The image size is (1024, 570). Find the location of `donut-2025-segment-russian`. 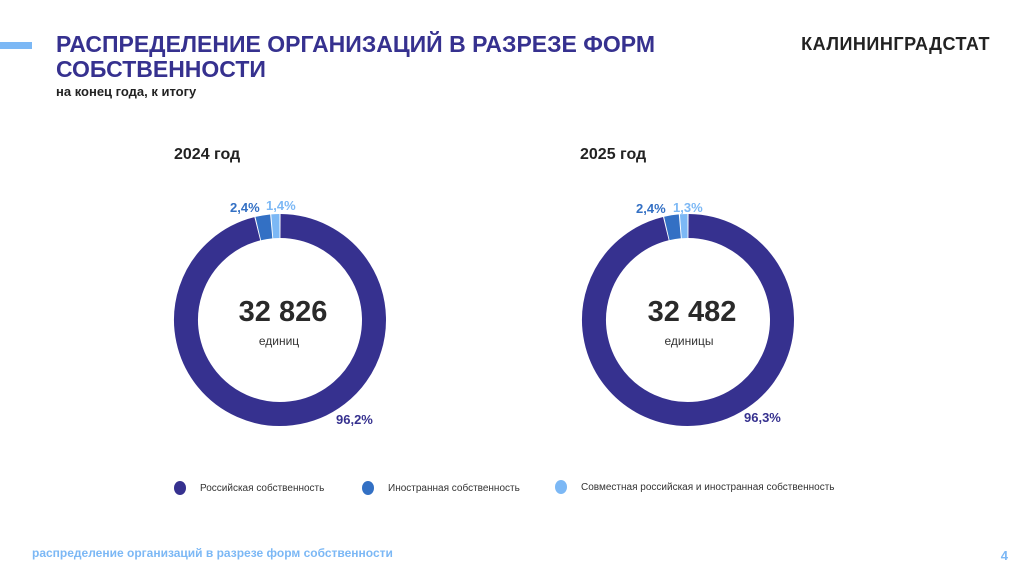

donut-2025-segment-russian is located at coordinates (688, 320).